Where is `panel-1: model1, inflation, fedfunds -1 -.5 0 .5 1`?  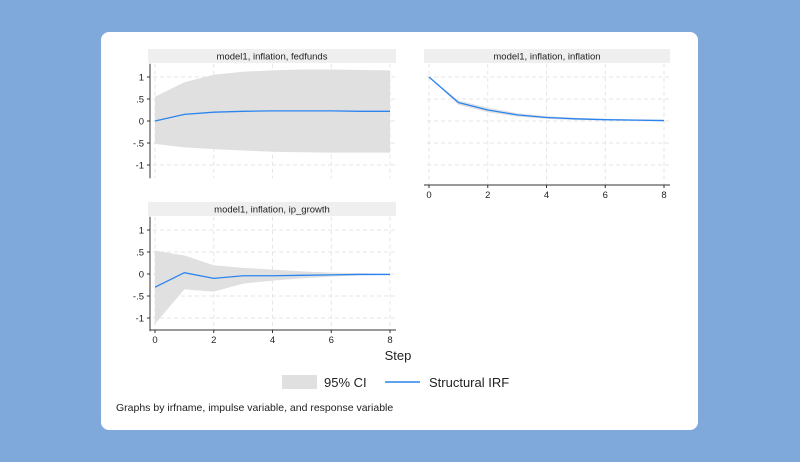 panel-1: model1, inflation, fedfunds -1 -.5 0 .5 1 is located at coordinates (264, 114).